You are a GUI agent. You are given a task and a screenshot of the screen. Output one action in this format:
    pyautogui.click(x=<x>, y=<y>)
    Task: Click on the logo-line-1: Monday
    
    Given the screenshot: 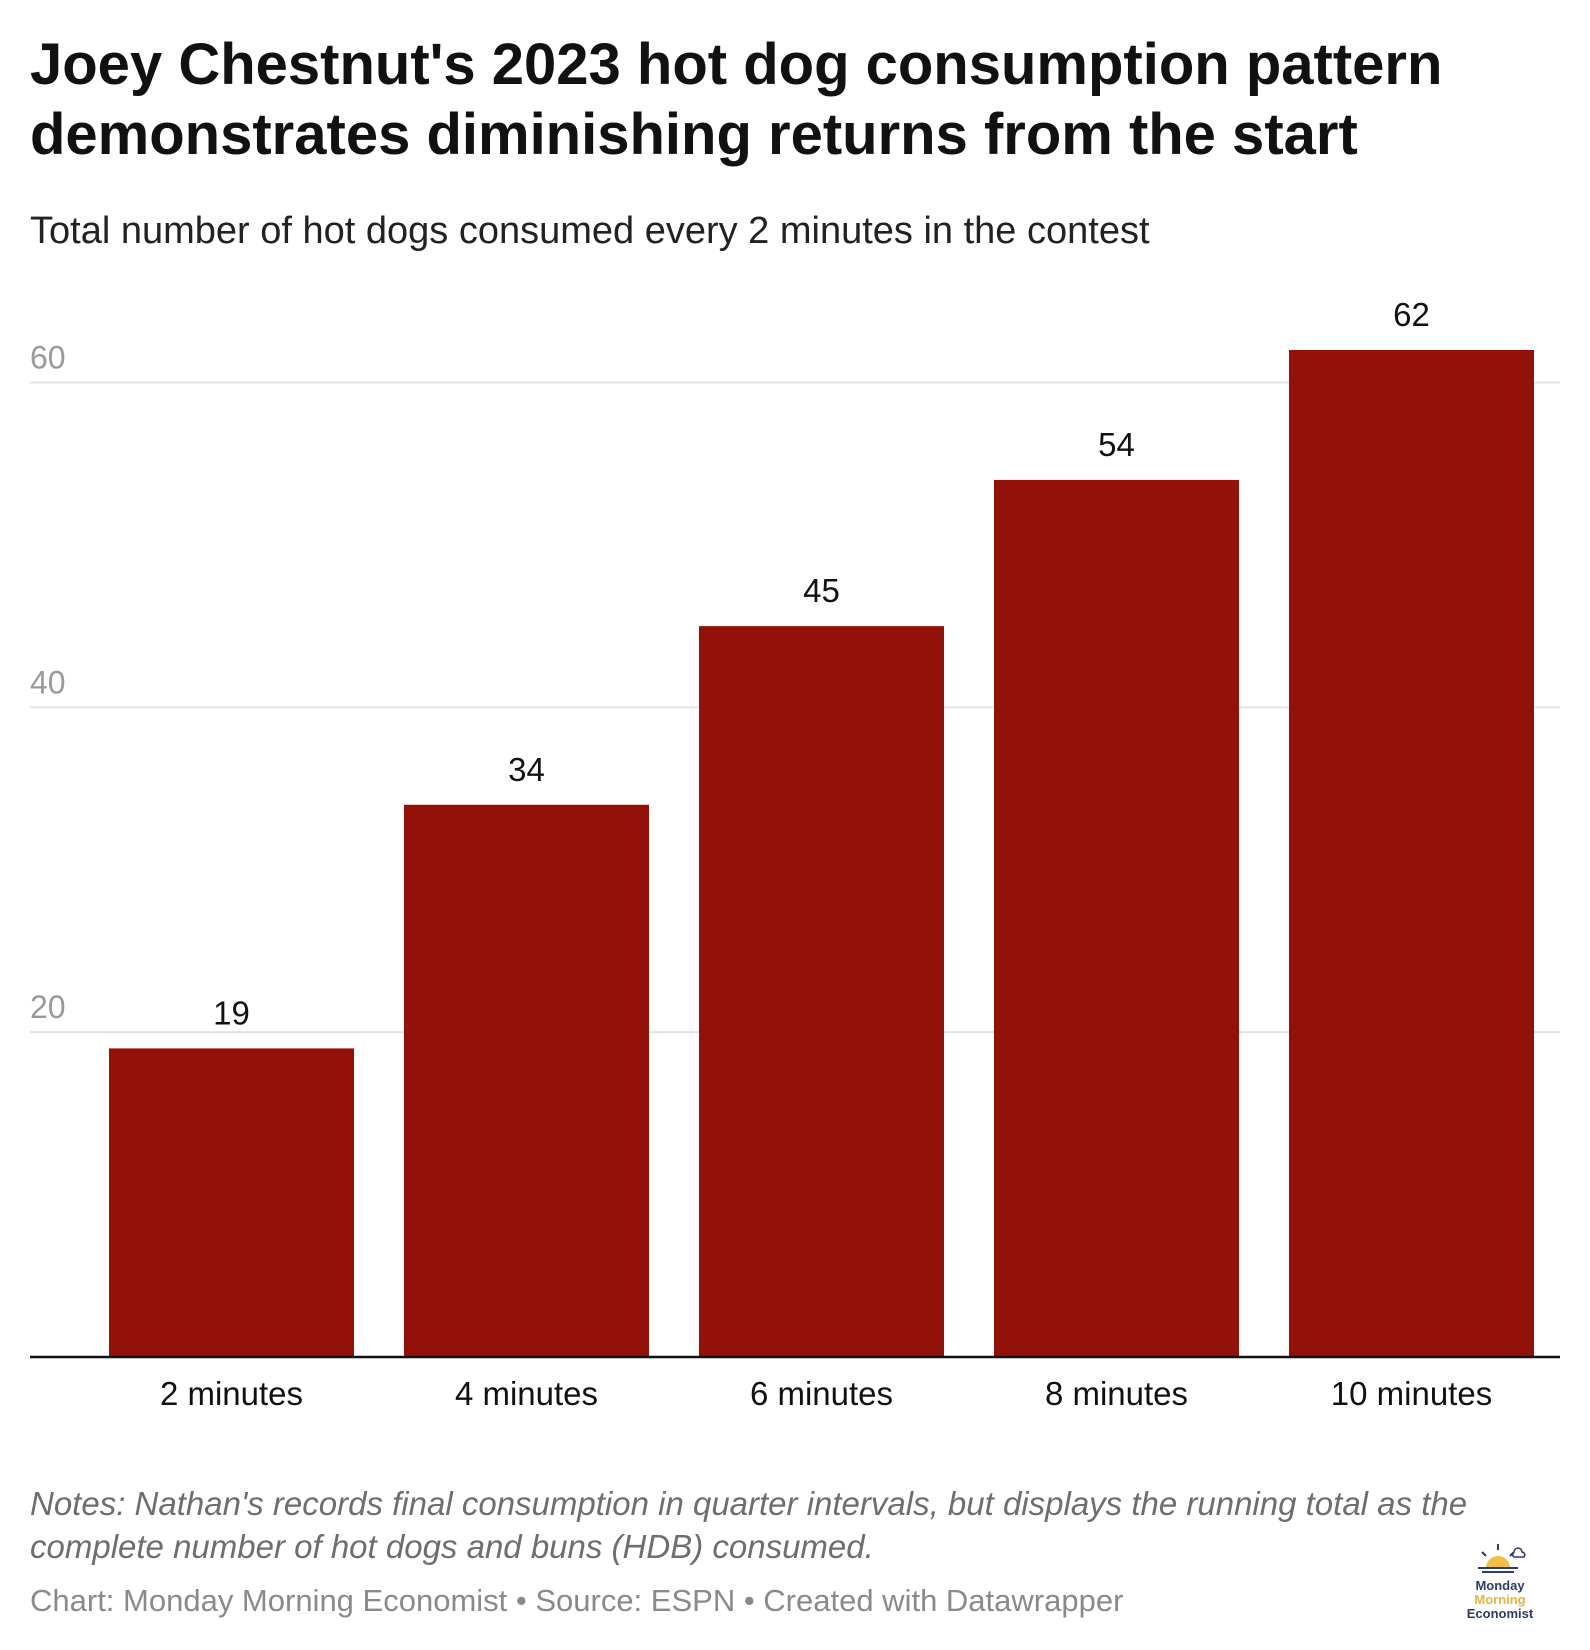 What is the action you would take?
    pyautogui.click(x=1500, y=1585)
    